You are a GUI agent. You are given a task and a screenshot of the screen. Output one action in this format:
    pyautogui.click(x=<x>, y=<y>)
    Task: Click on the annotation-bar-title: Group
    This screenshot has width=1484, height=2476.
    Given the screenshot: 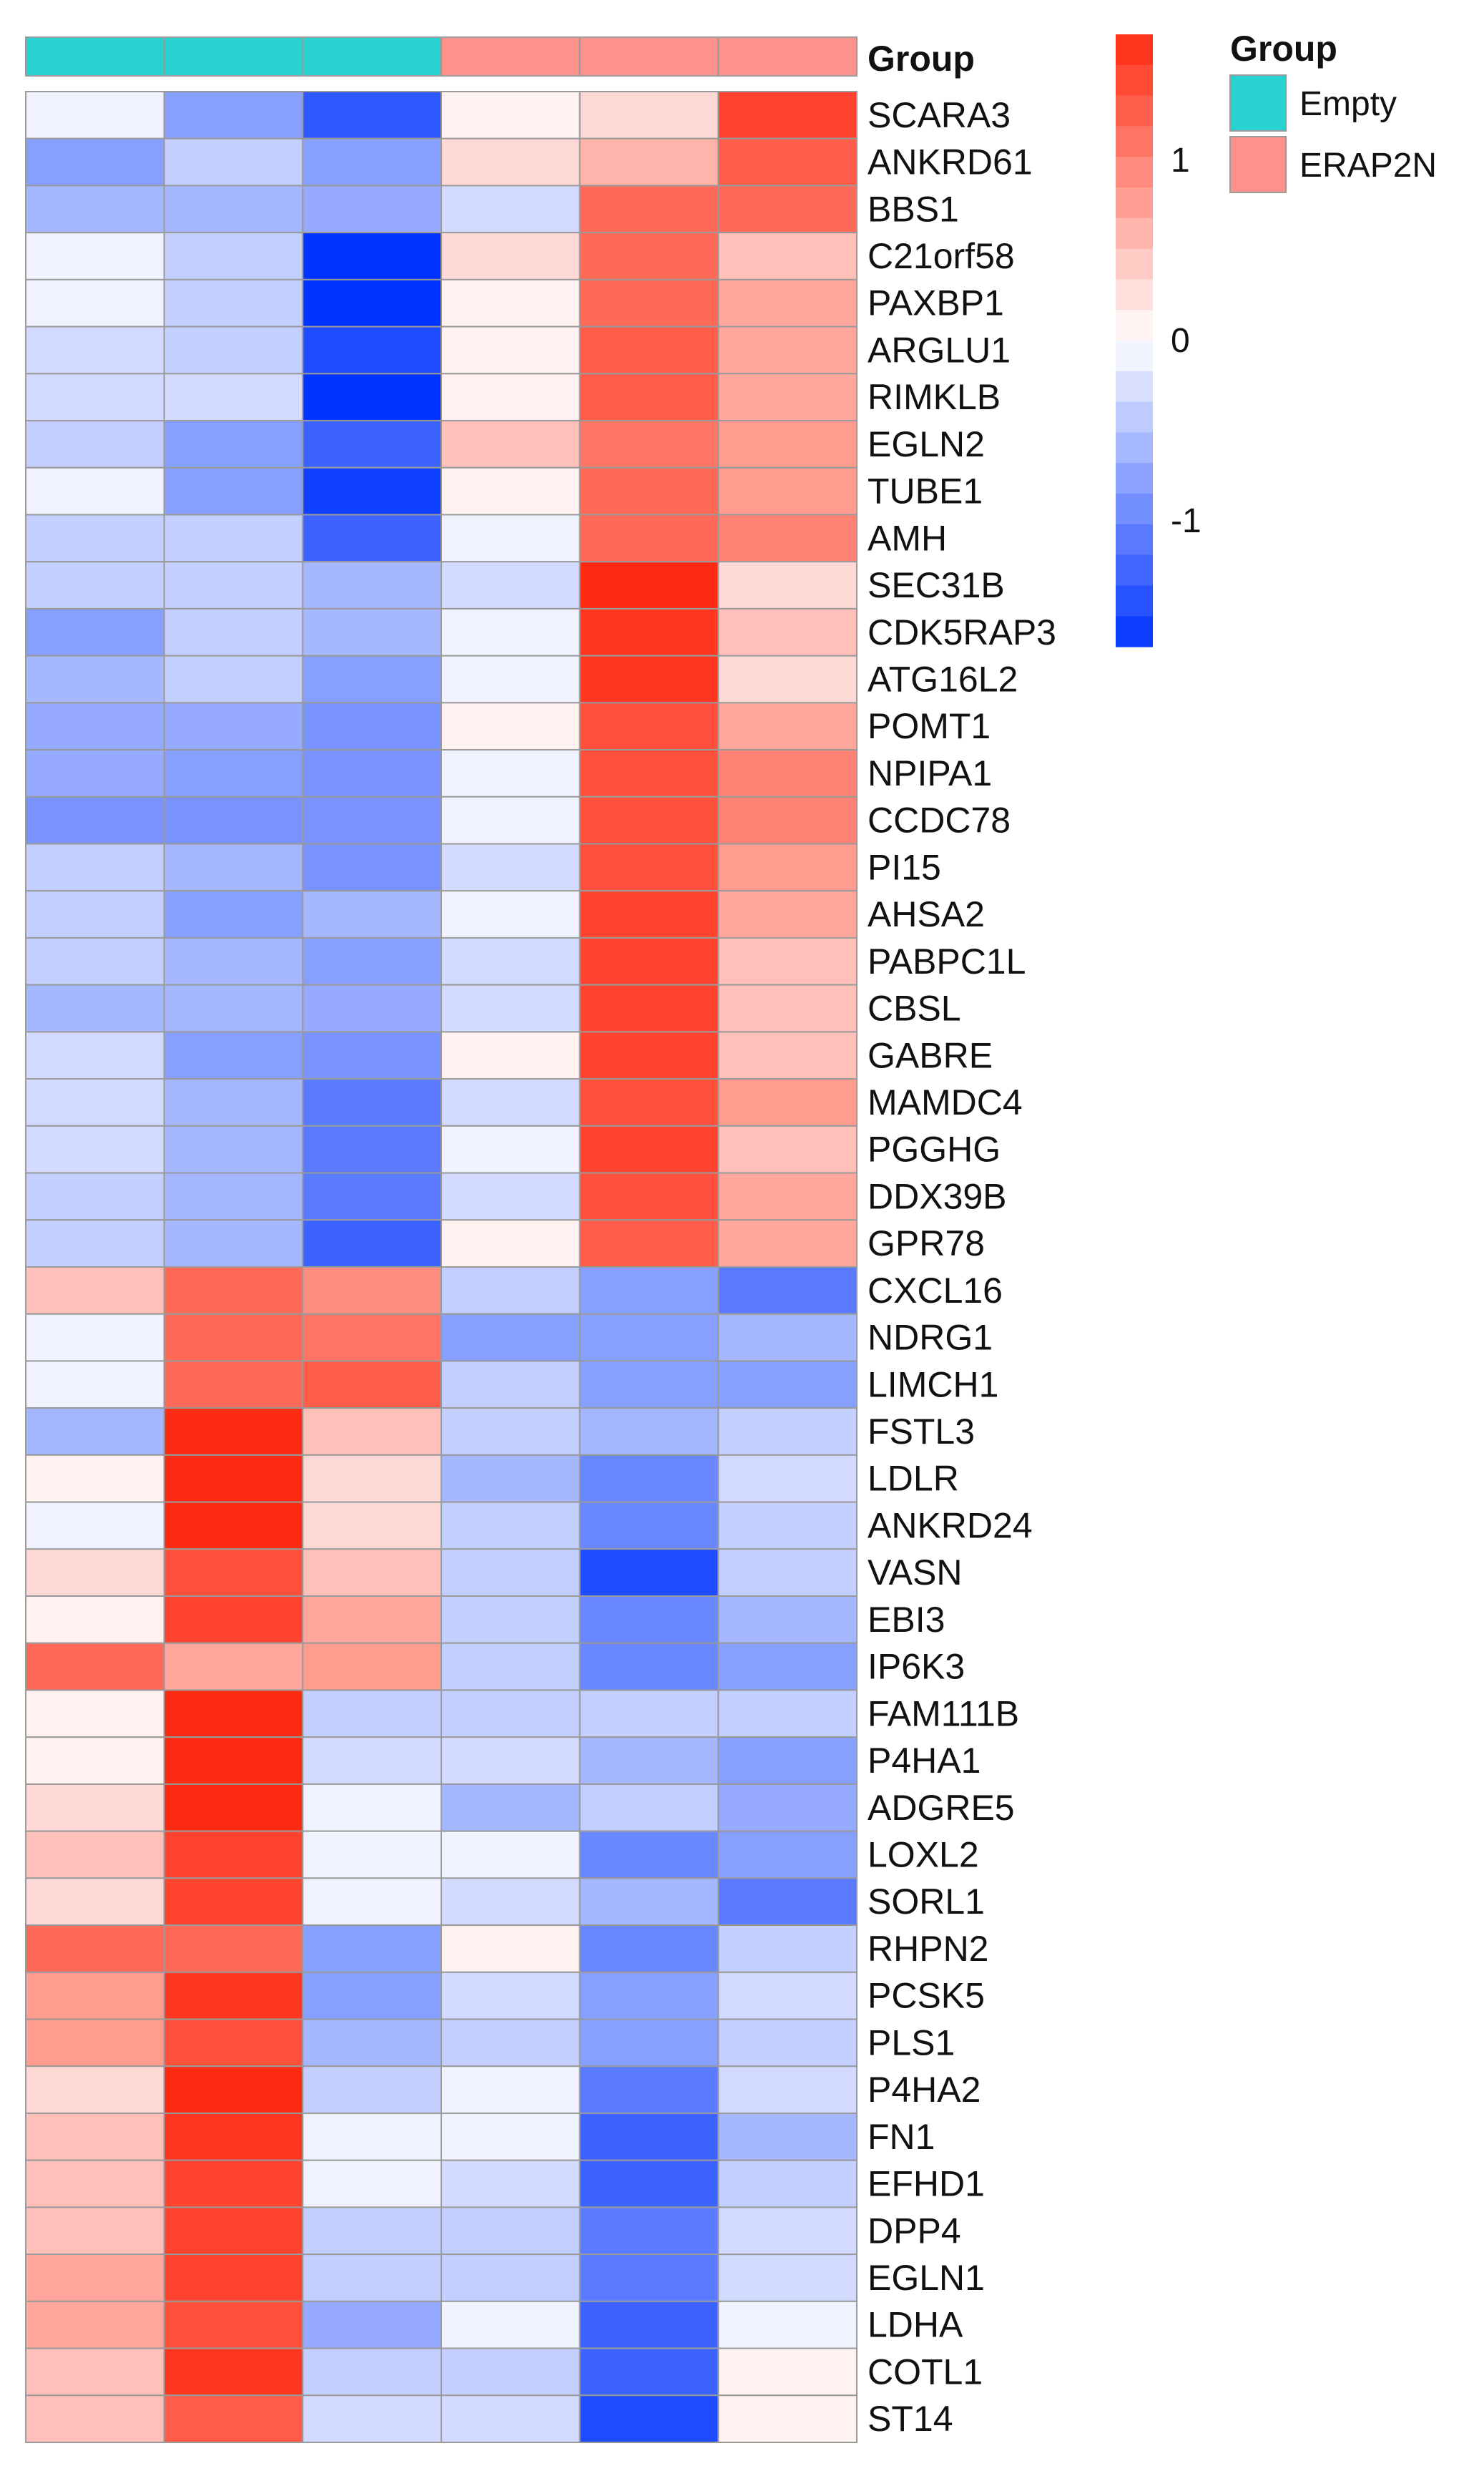 What is the action you would take?
    pyautogui.click(x=922, y=59)
    